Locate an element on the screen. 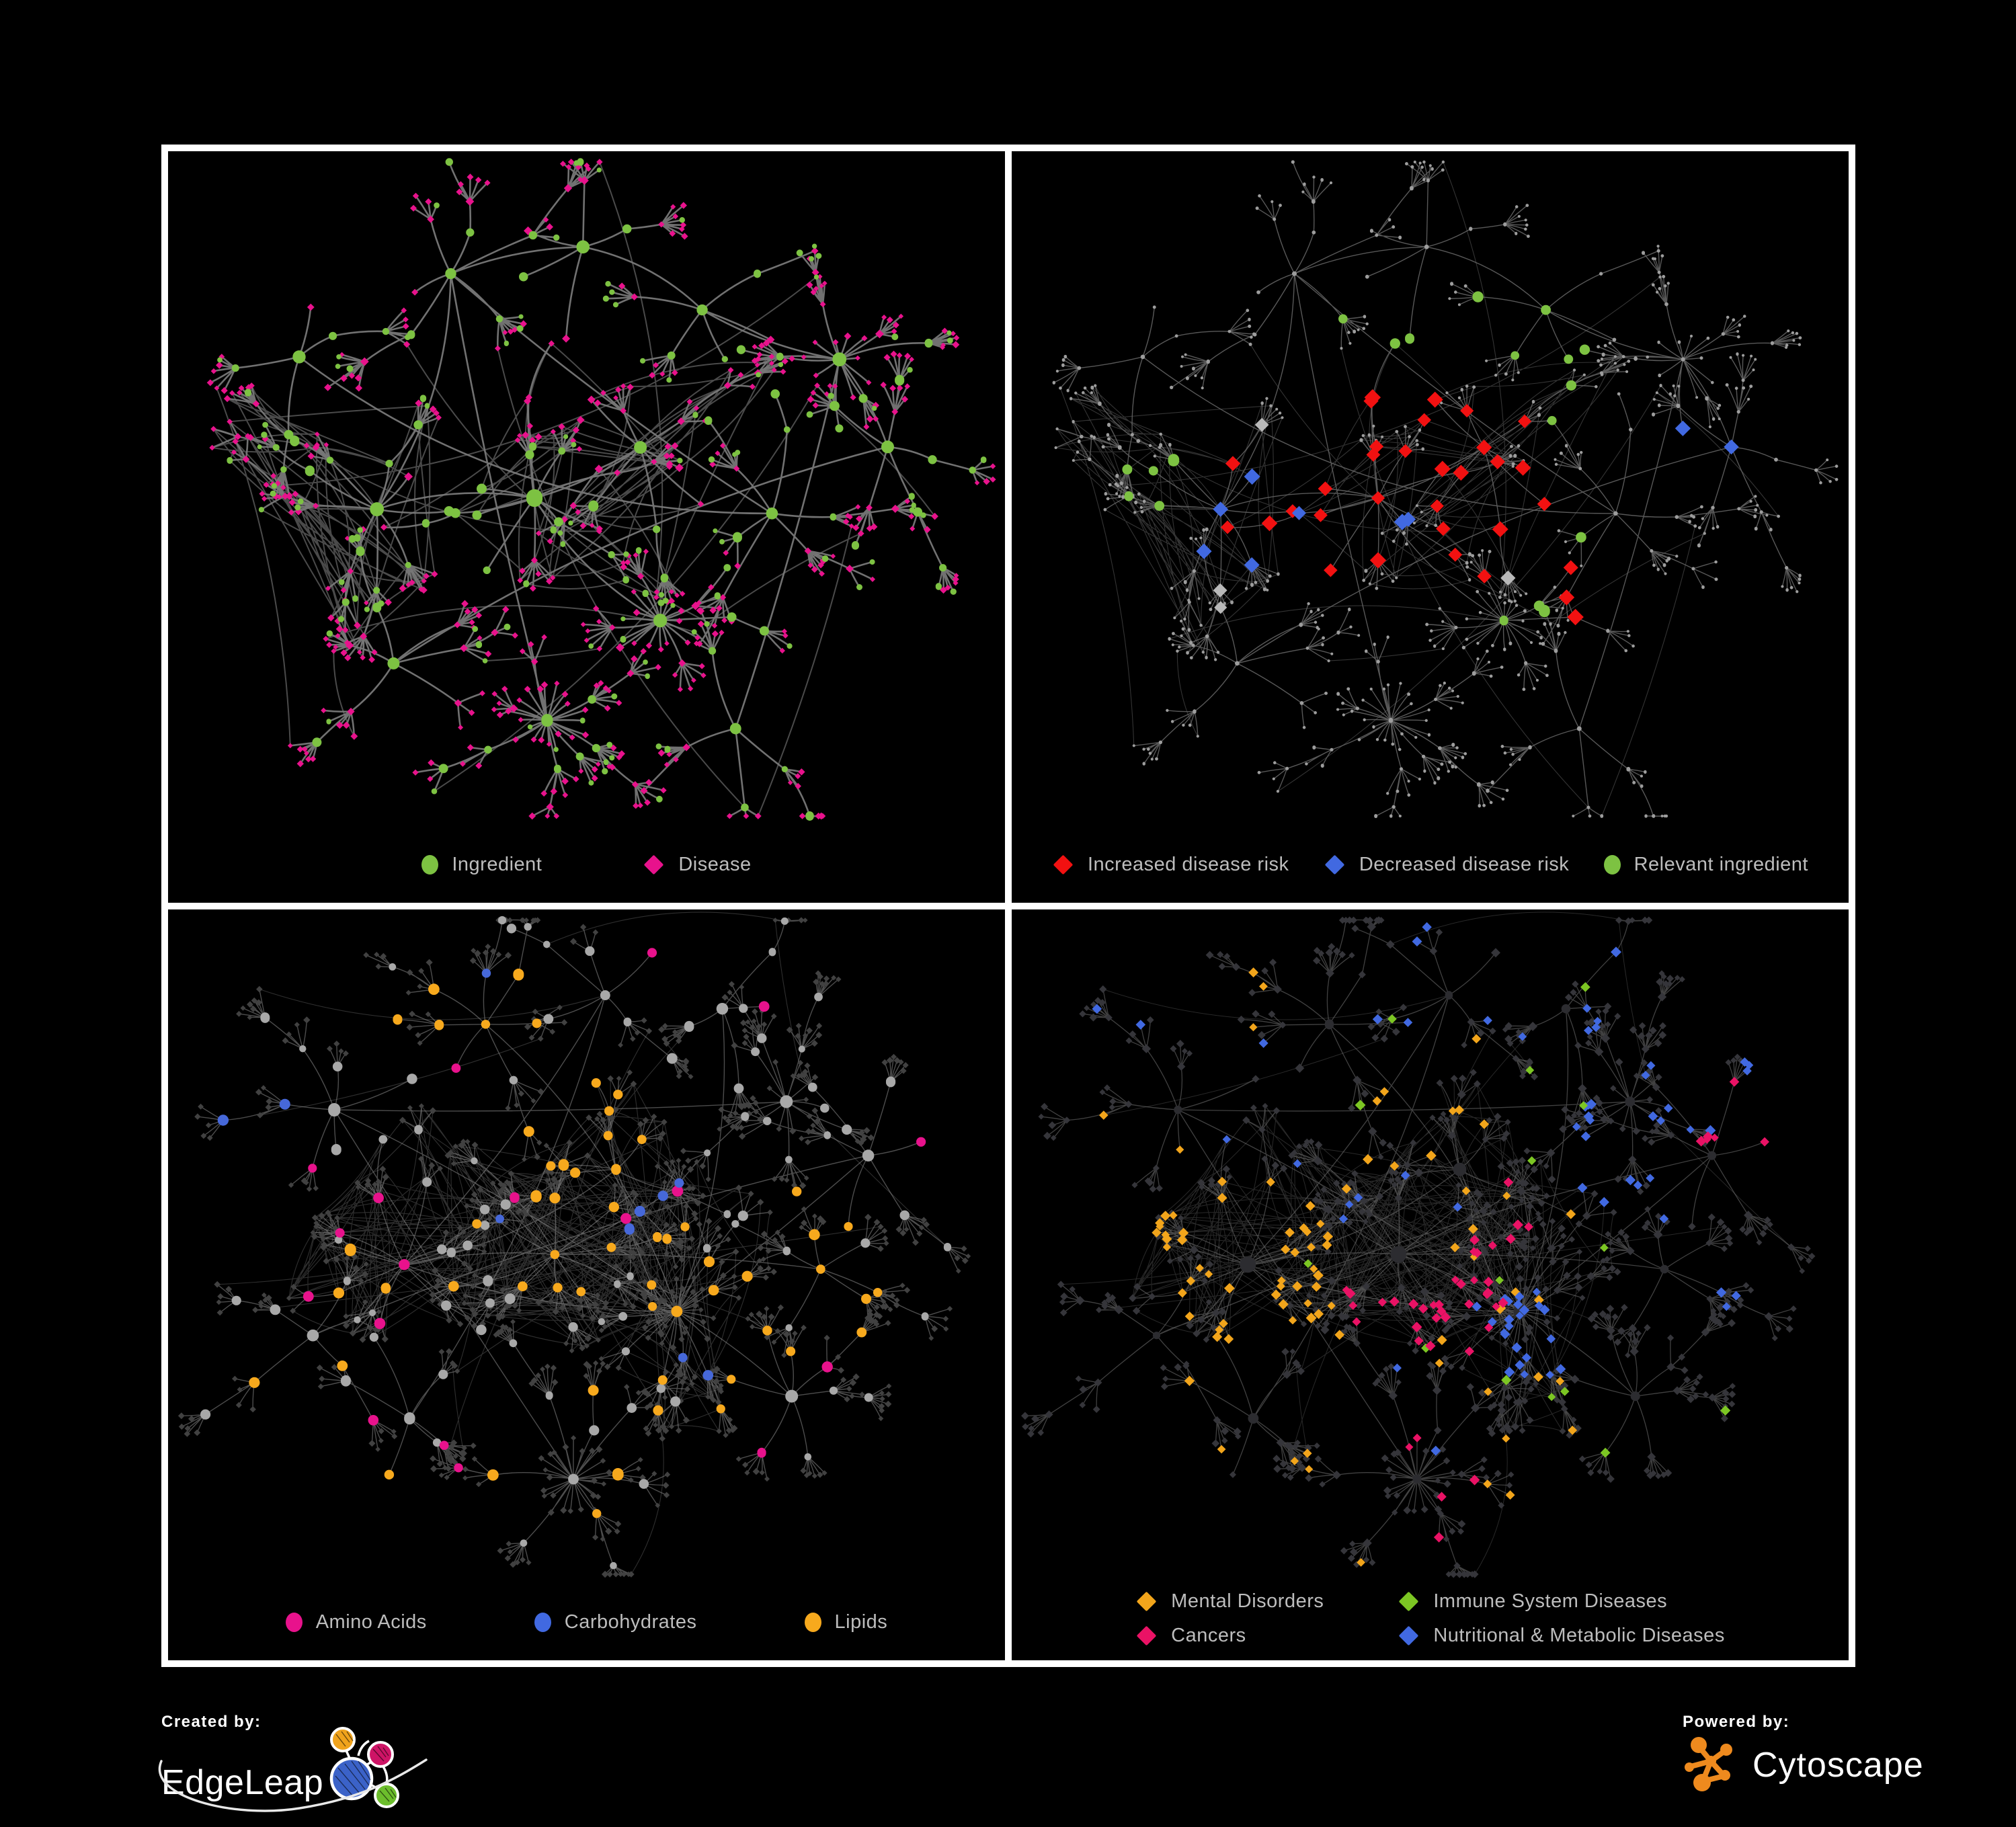 Image resolution: width=2016 pixels, height=1827 pixels. edgeleap-swoosh is located at coordinates (293, 1785).